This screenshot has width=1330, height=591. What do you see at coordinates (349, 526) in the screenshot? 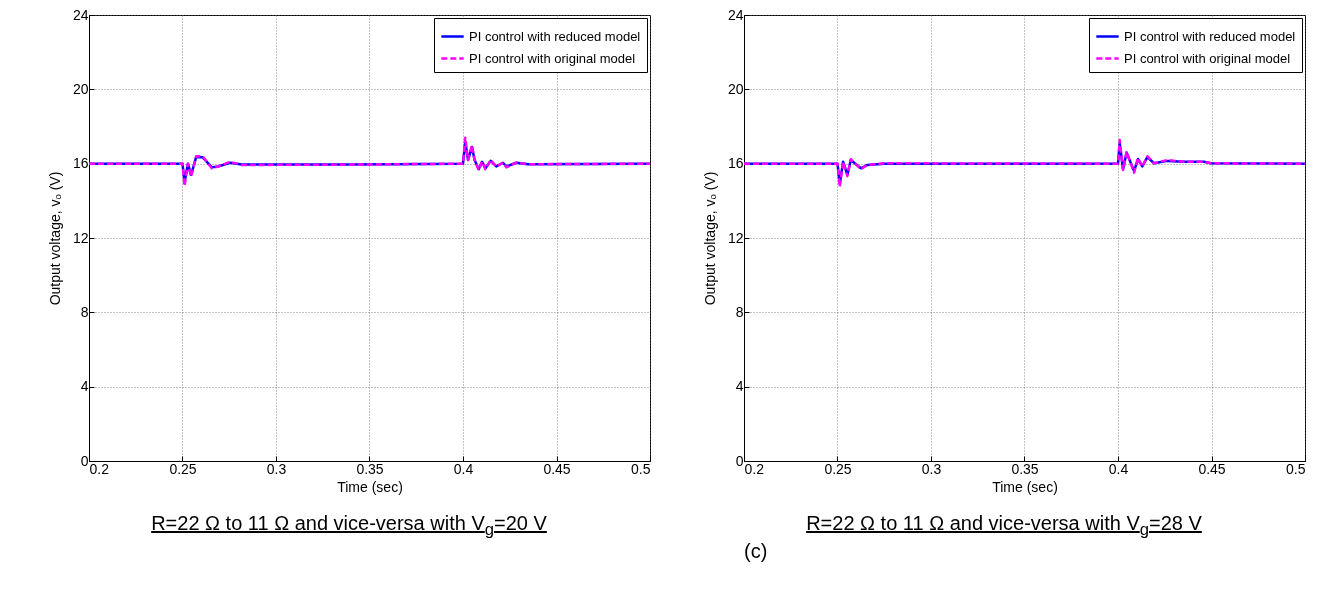
I see `text: R=22 Ω to 11 Ω and vice-versa with V$_{g}$=20 V` at bounding box center [349, 526].